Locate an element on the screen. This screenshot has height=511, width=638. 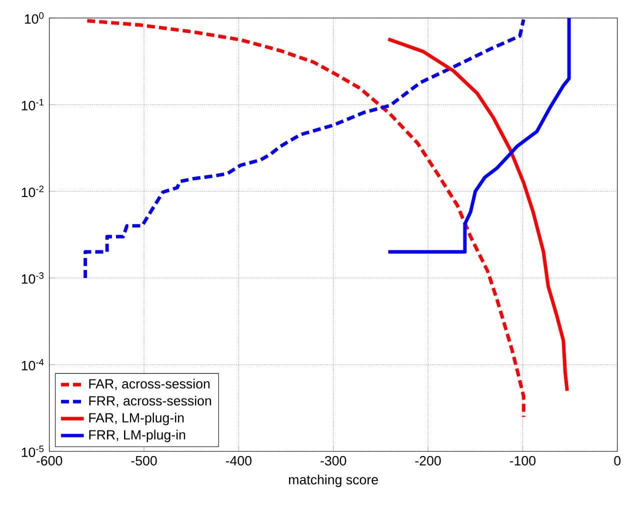
x-tick-label: -400 is located at coordinates (239, 461).